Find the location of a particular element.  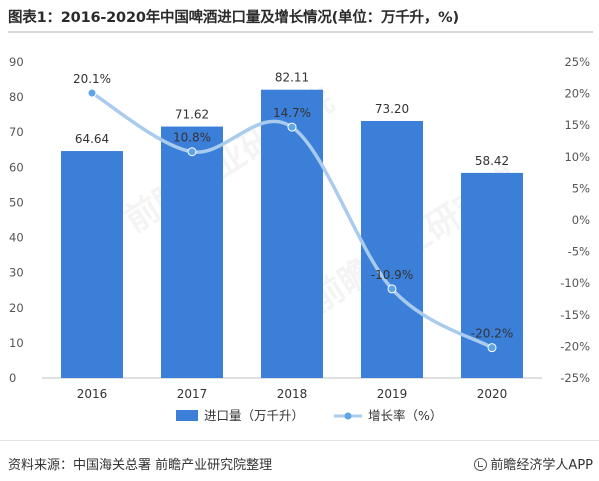

left-axis-tick-label: 40 is located at coordinates (16, 238).